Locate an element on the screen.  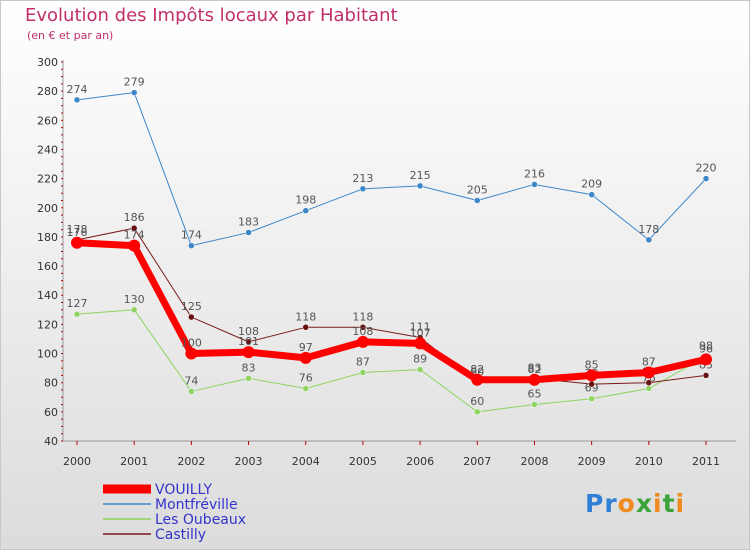
logo-letter: o is located at coordinates (626, 503).